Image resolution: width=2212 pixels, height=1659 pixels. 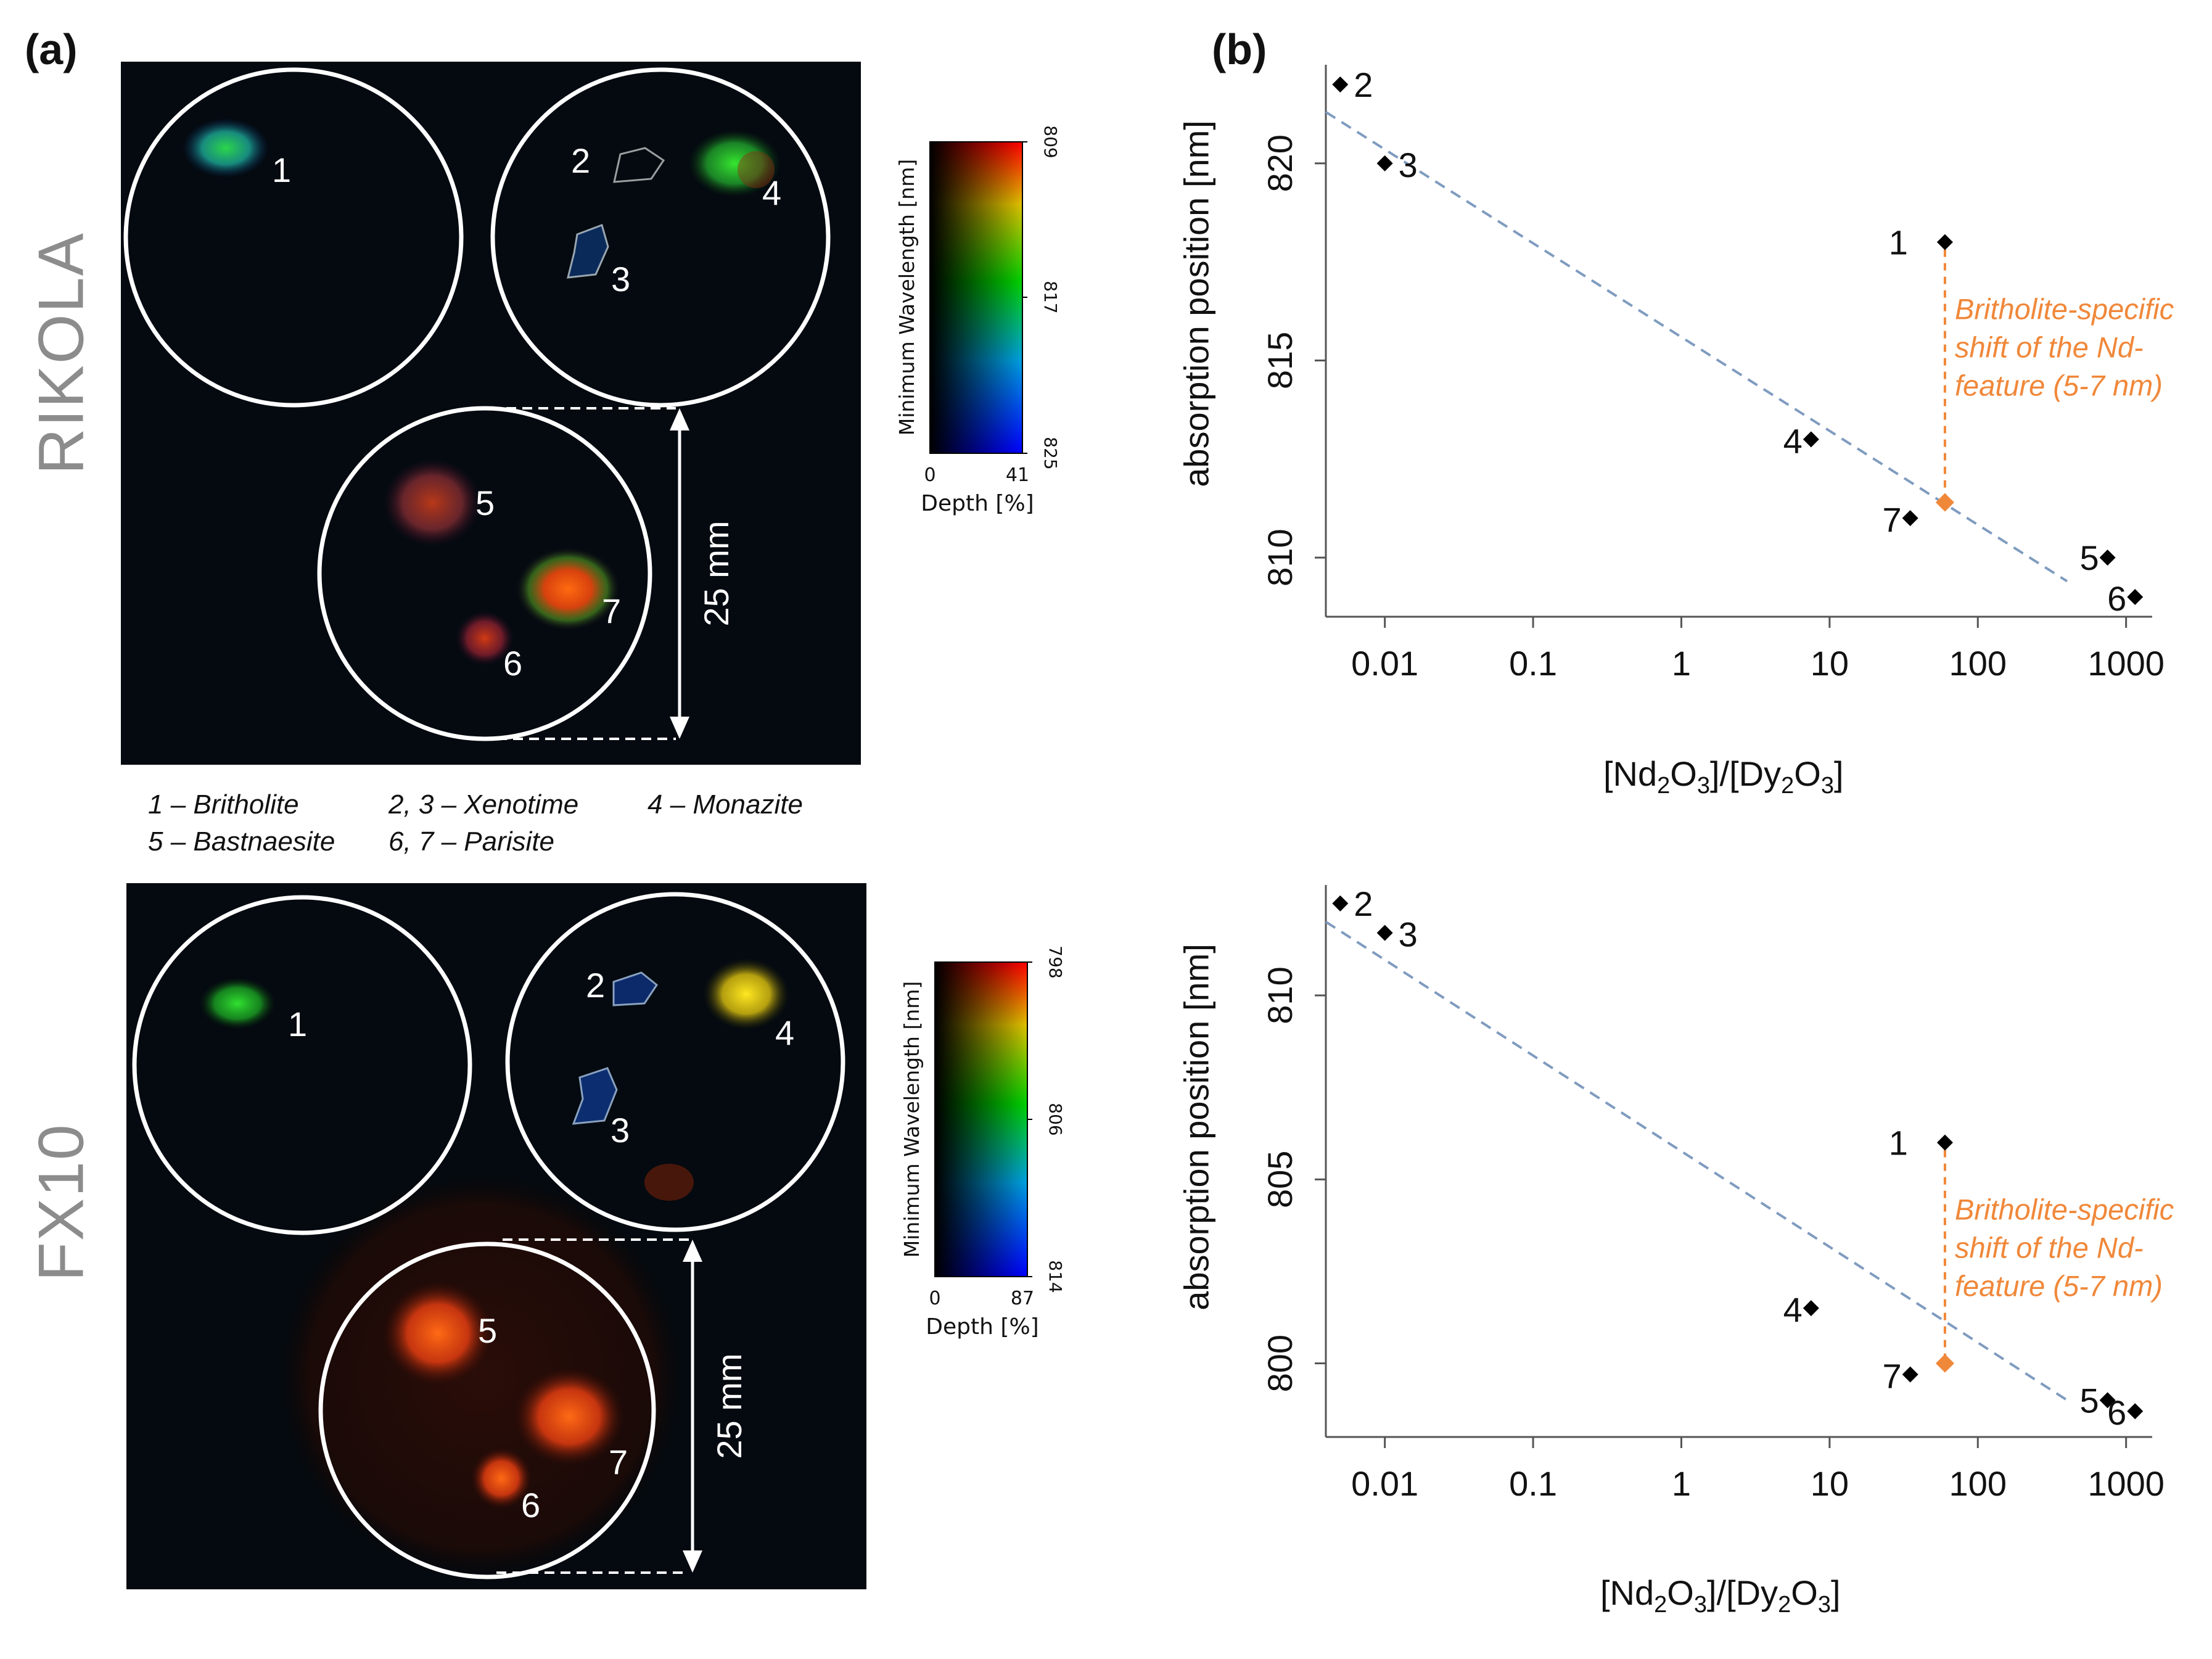 I want to click on colorbar-top-tick: 798, so click(x=1055, y=961).